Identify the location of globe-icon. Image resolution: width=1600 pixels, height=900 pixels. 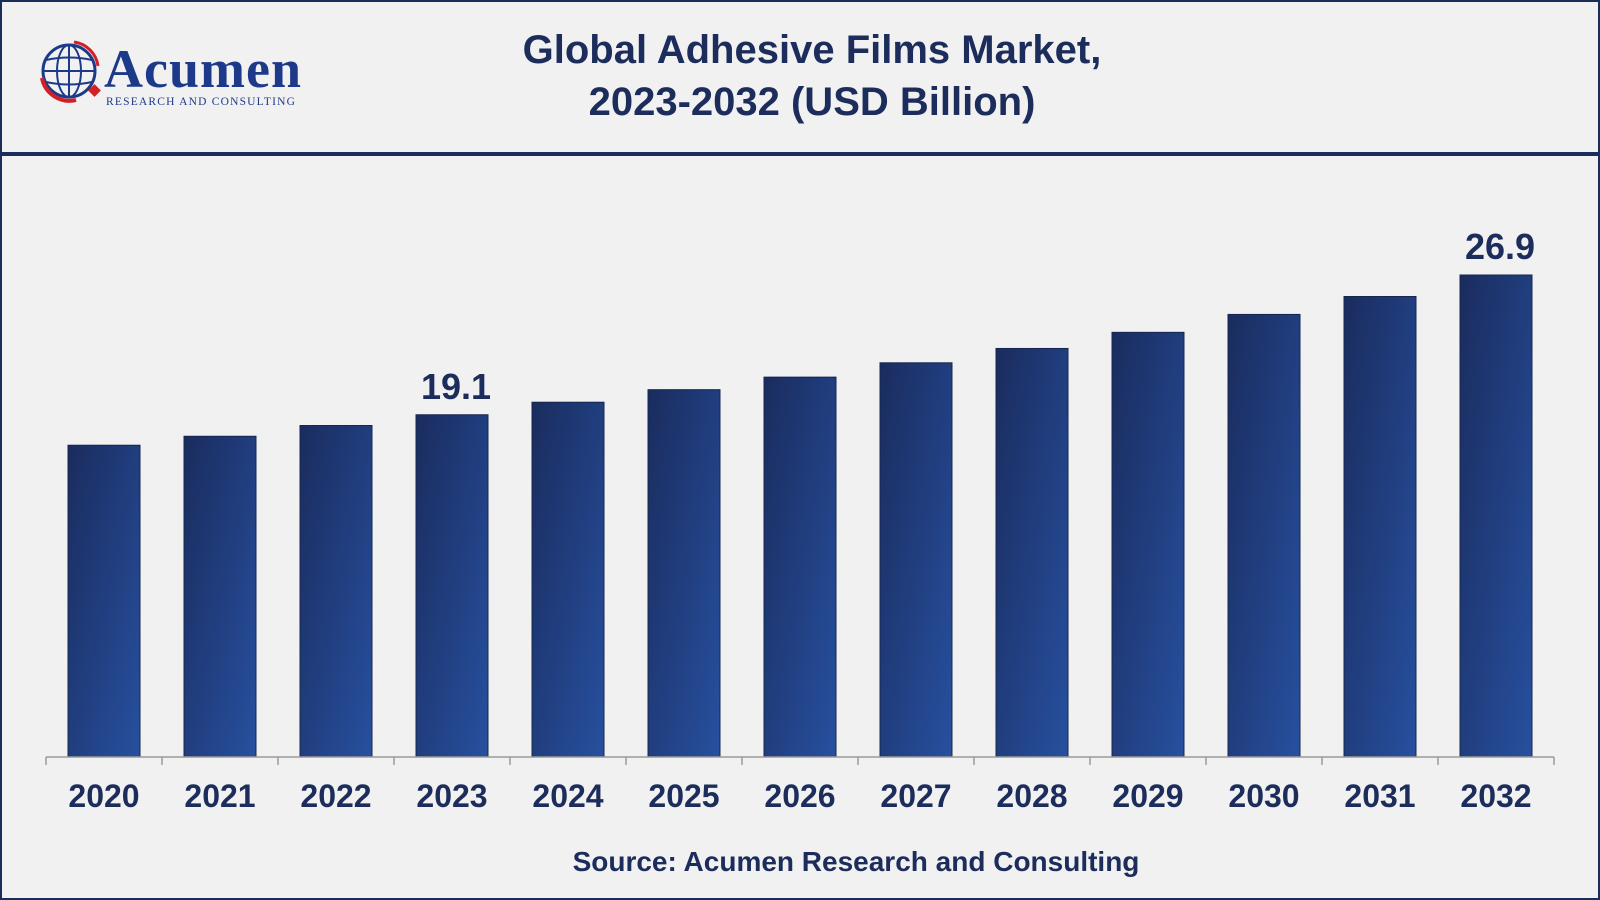
(70, 71).